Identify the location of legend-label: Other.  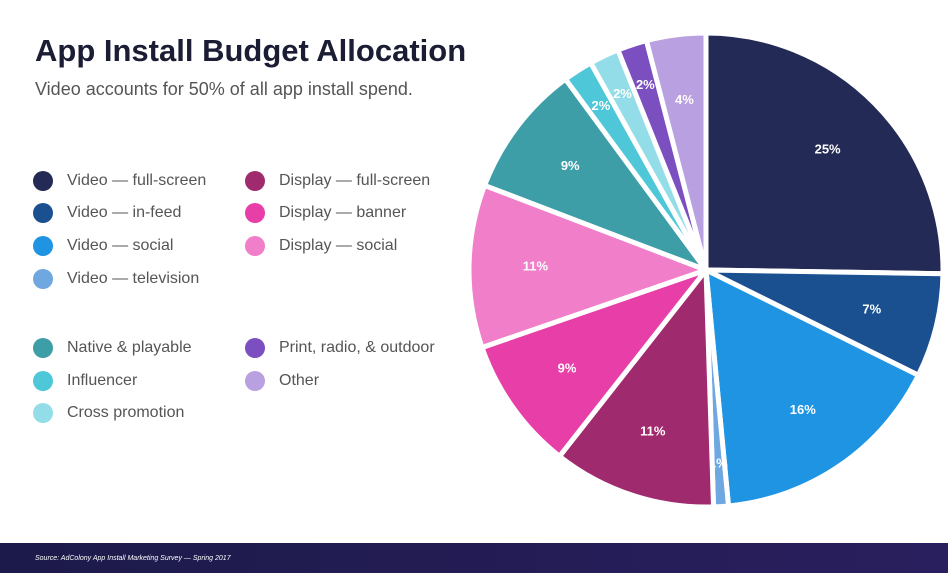
(299, 380).